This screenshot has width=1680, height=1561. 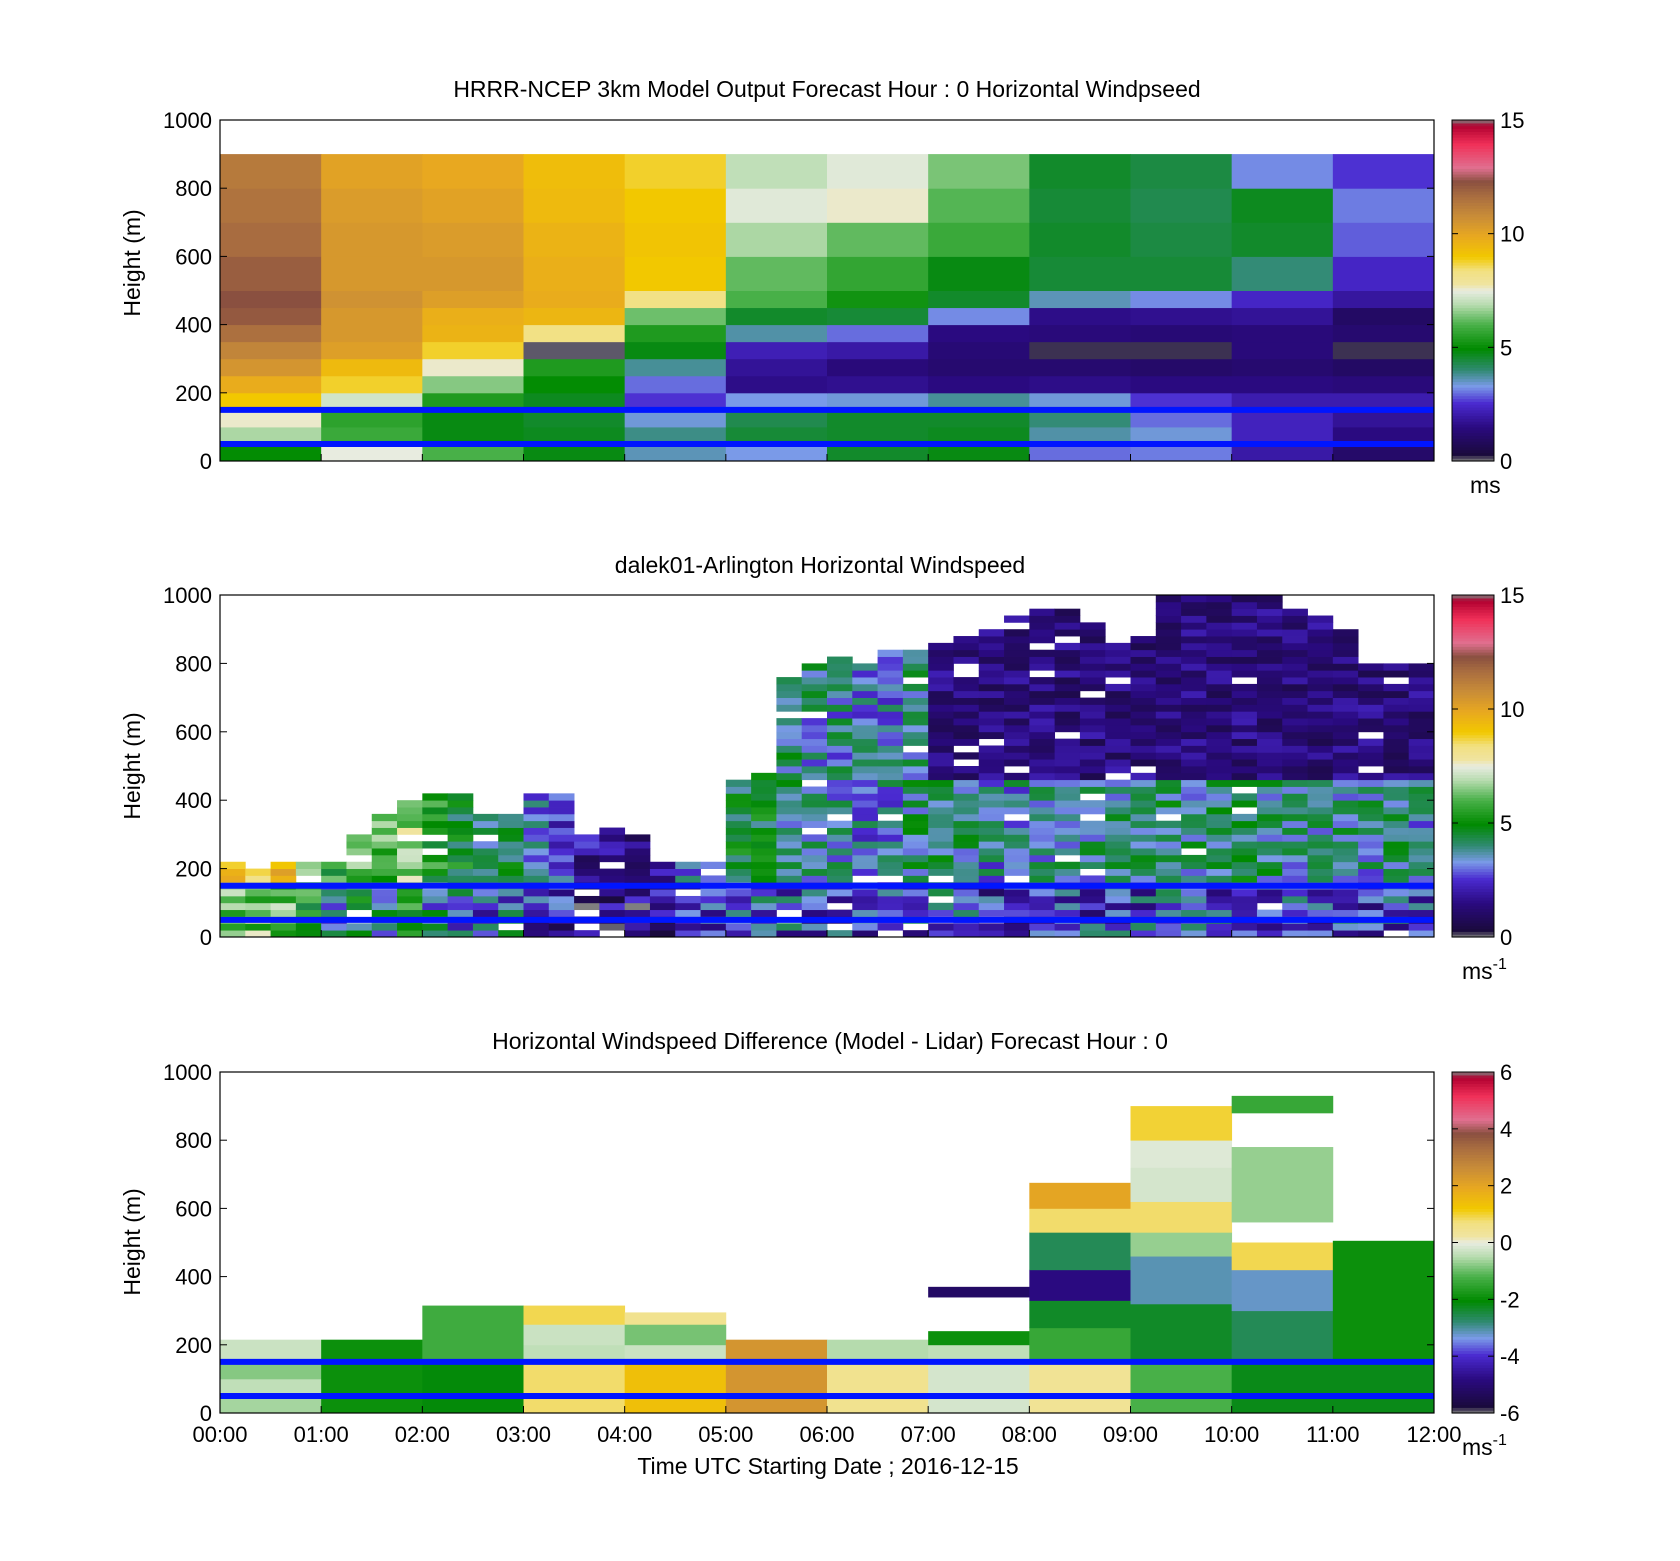 What do you see at coordinates (187, 1072) in the screenshot?
I see `ytick-label: 1000` at bounding box center [187, 1072].